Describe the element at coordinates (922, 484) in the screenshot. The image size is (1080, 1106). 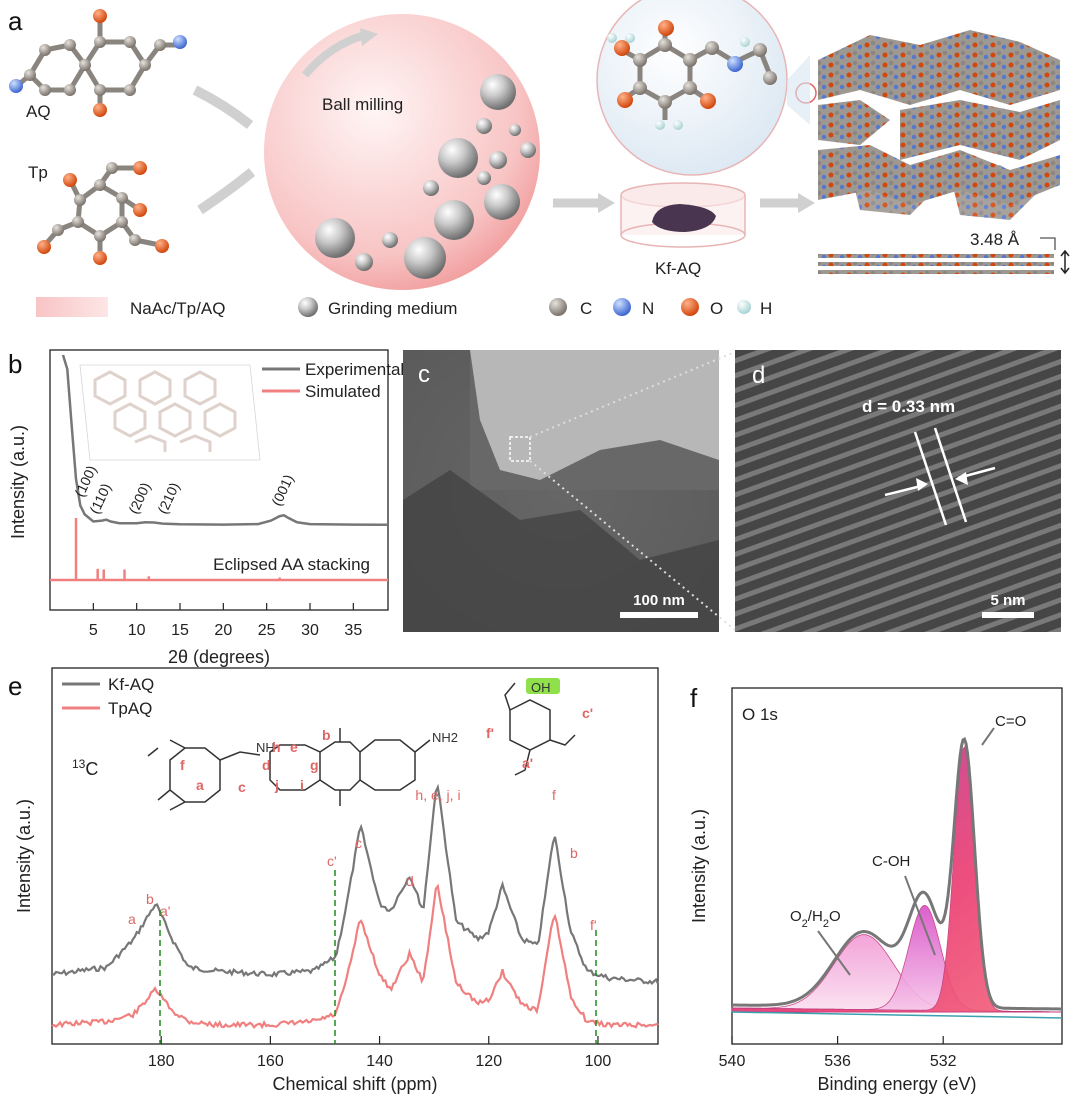
I see `d-arrowhead-left` at that location.